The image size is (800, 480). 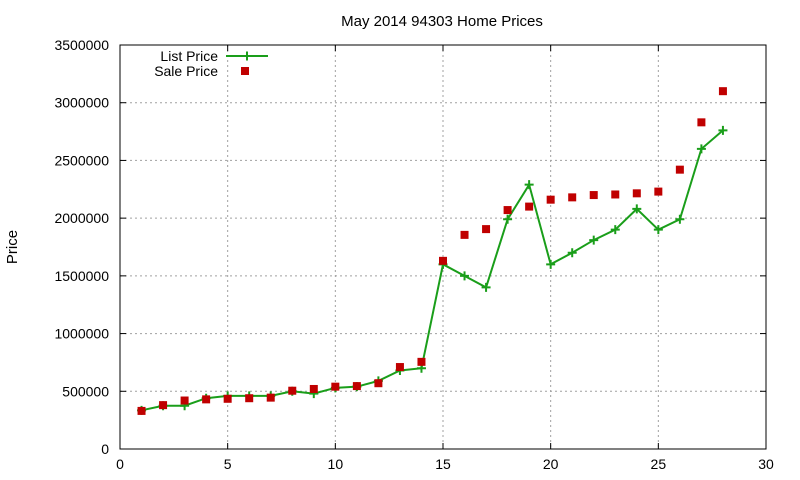 I want to click on y-tick-label: 1500000, so click(x=81, y=276).